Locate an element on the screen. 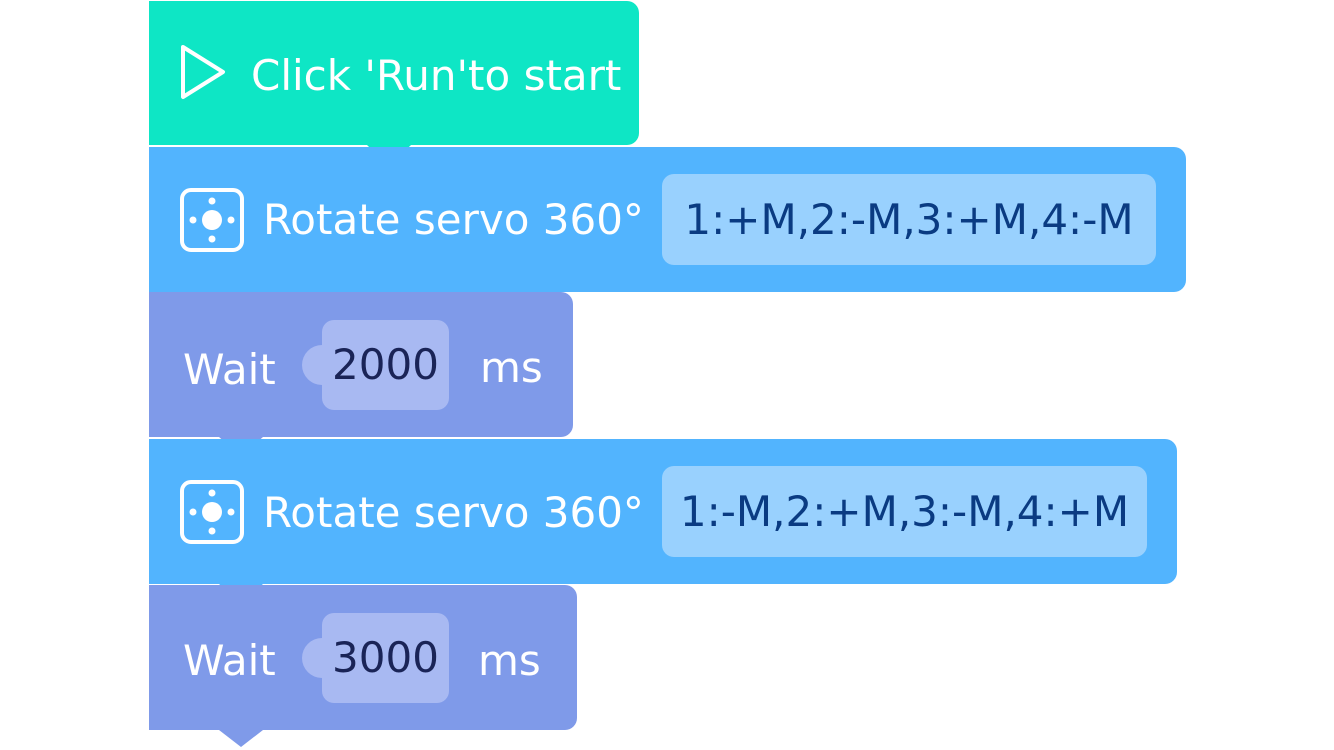 The width and height of the screenshot is (1334, 750). wait-duration-input: 3000 is located at coordinates (385, 658).